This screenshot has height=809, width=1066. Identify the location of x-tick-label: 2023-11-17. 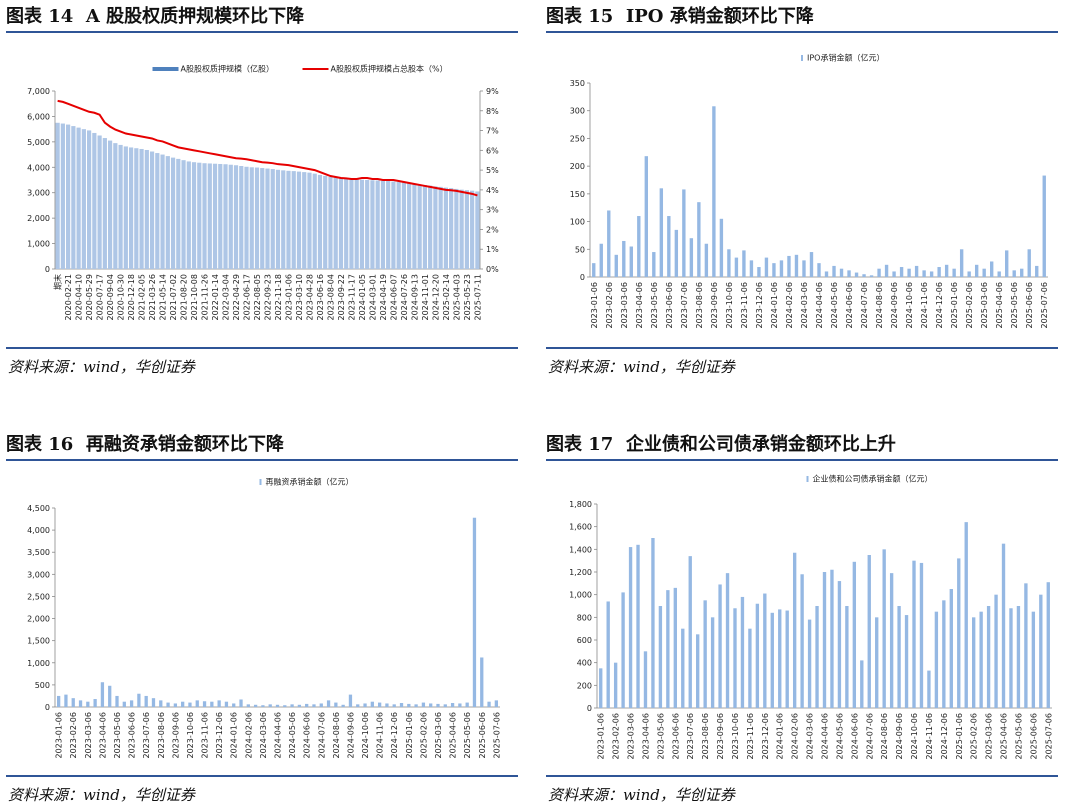
(351, 297).